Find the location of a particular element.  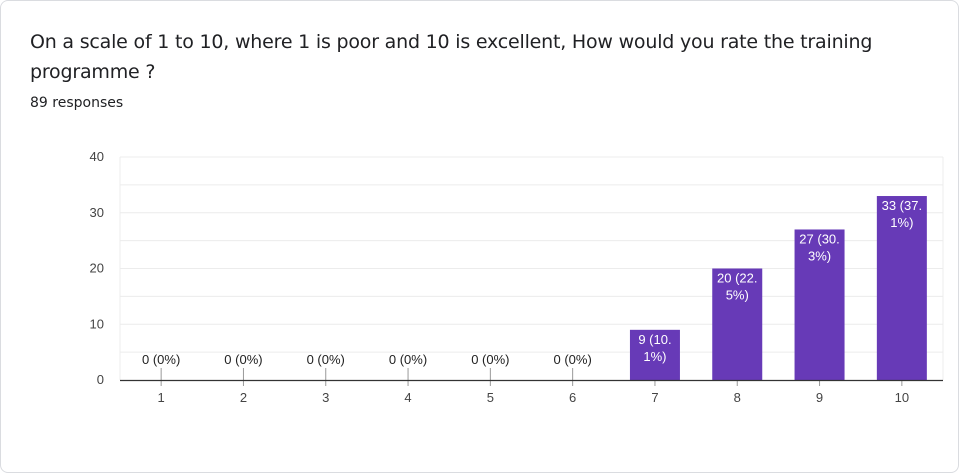

response-count: 89 responses is located at coordinates (77, 103).